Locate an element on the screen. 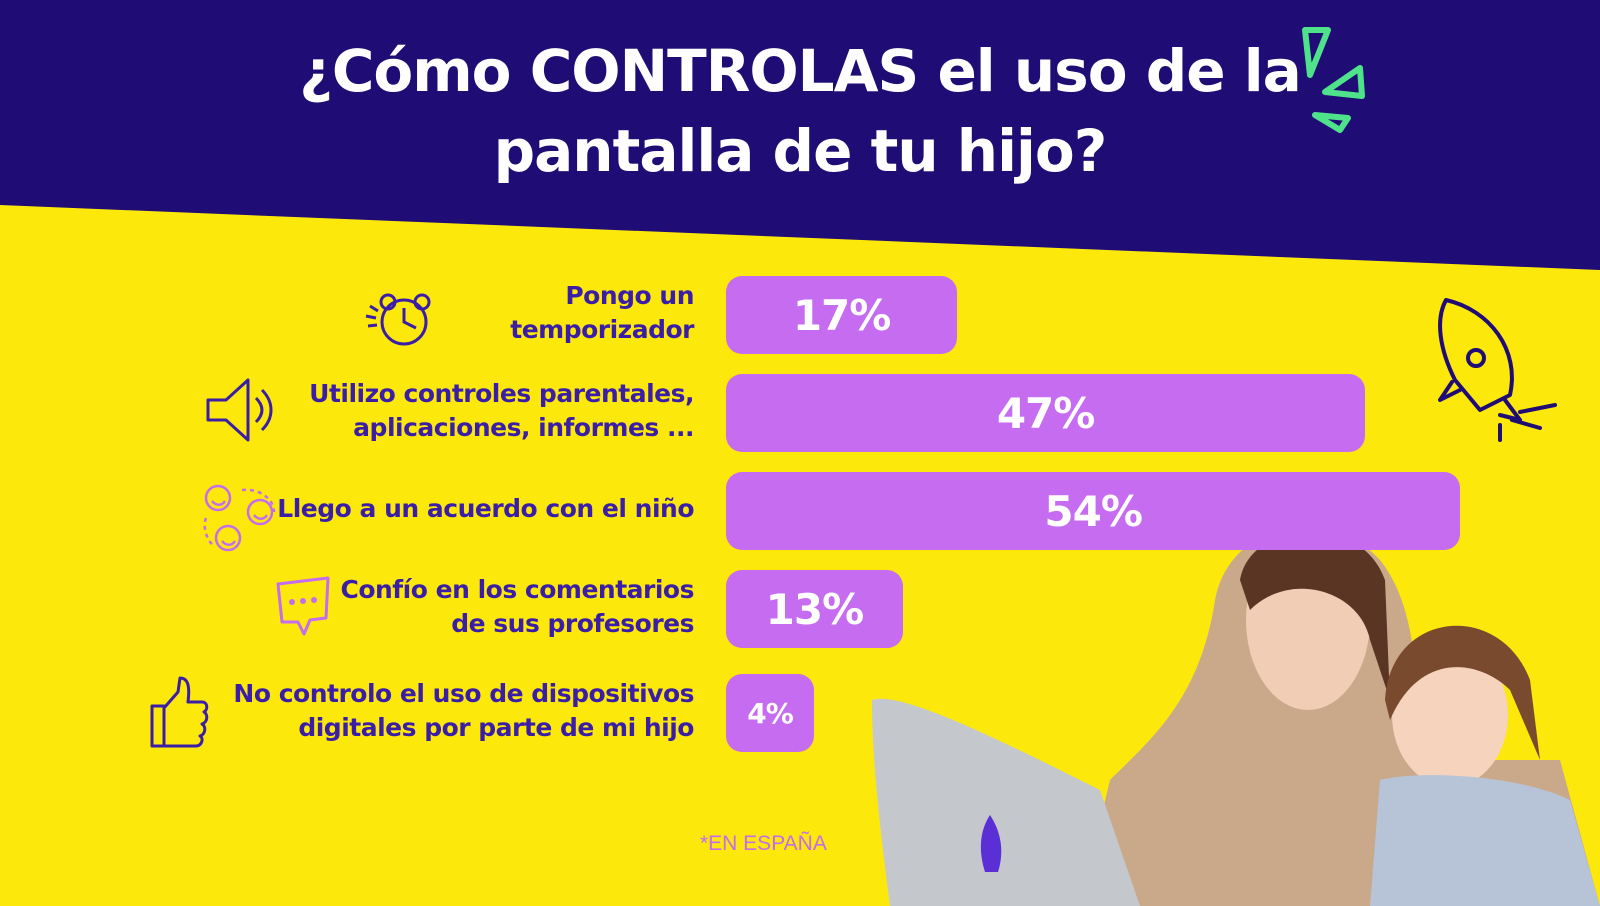  chart-title-line-1: ¿Cómo CONTROLAS el uso de la is located at coordinates (800, 71).